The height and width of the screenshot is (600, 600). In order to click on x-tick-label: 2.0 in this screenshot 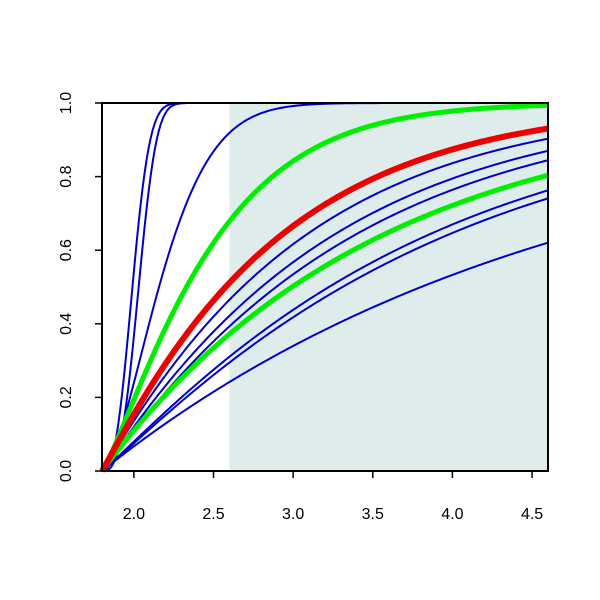, I will do `click(134, 514)`.